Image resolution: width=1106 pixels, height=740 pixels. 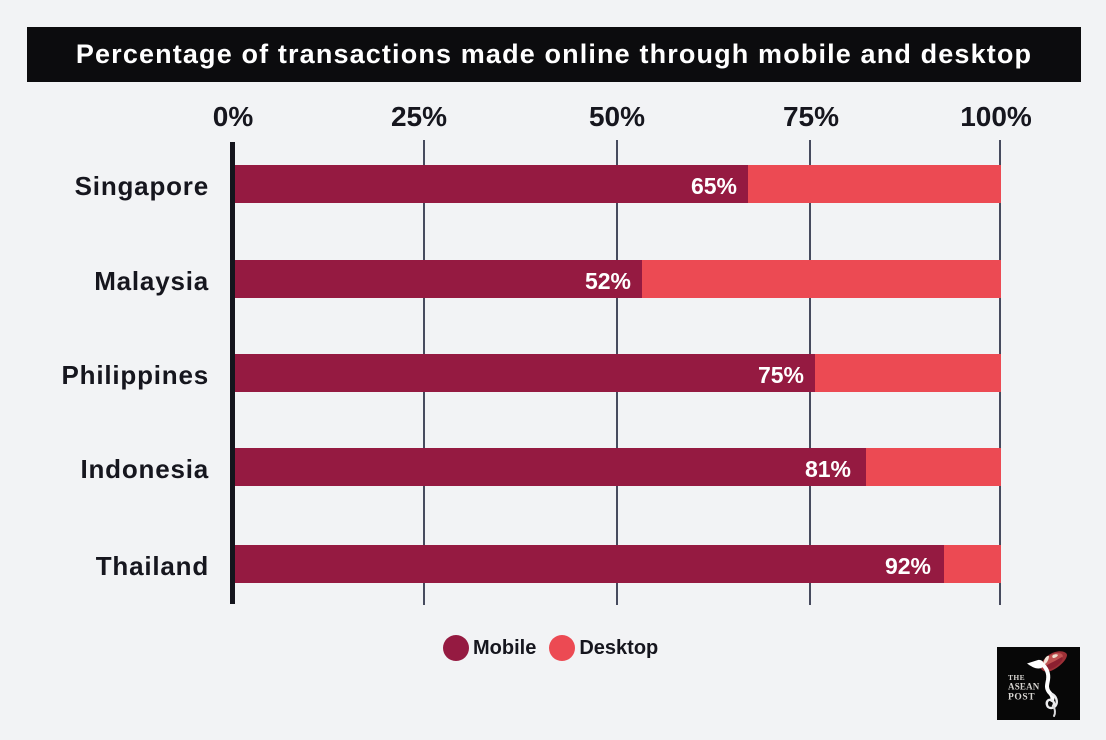 I want to click on svg-text: THE, so click(x=1016, y=677).